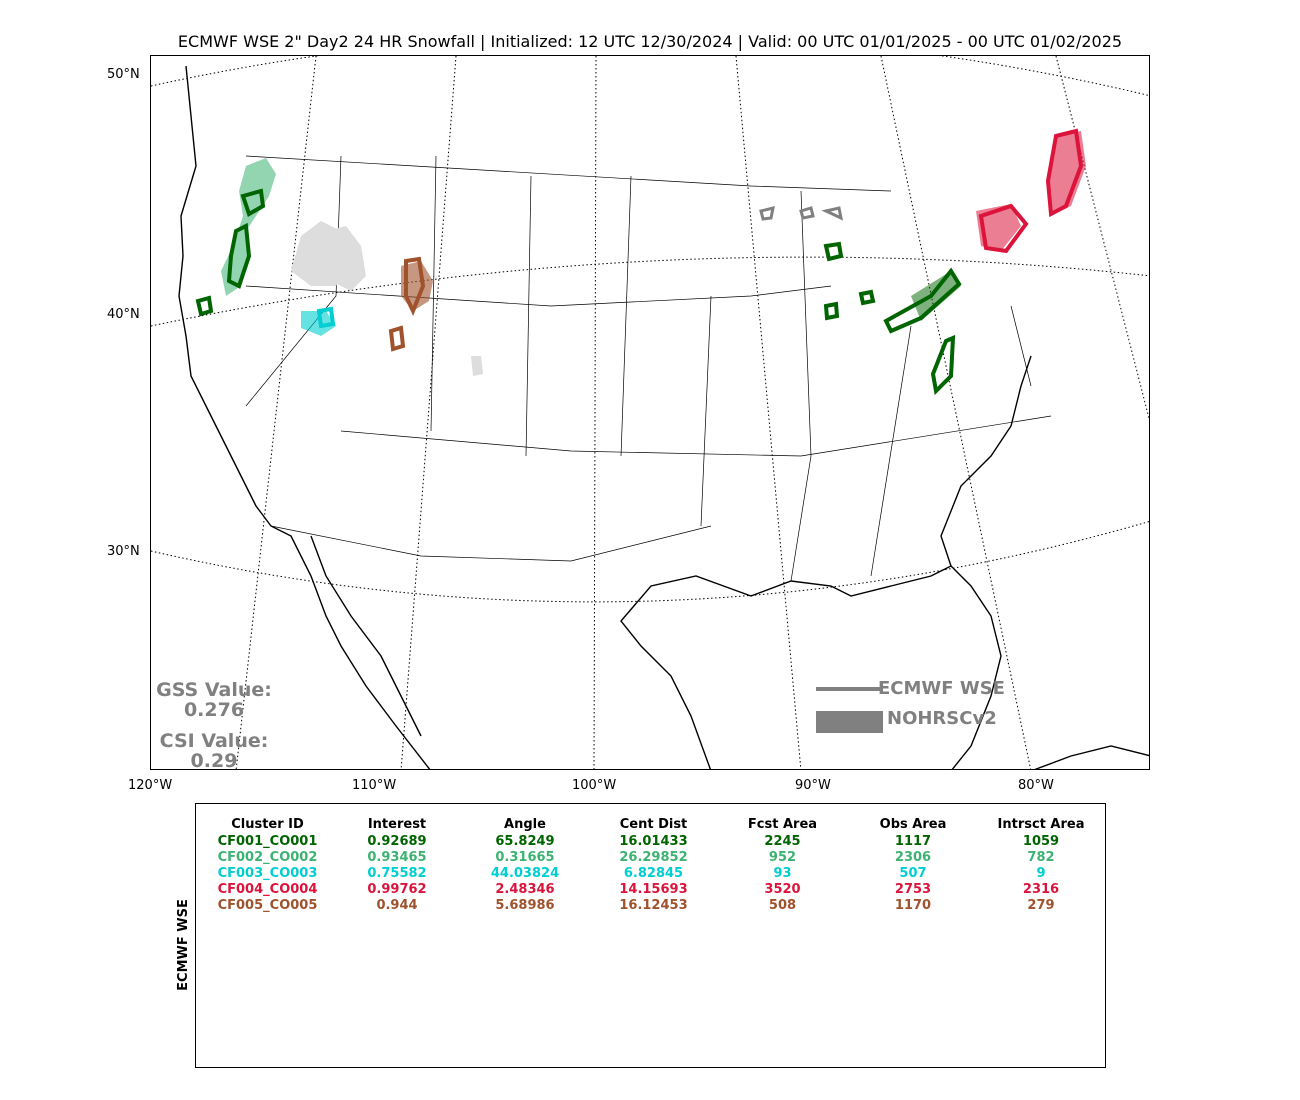  Describe the element at coordinates (397, 857) in the screenshot. I see `table-cell: 0.93465` at that location.